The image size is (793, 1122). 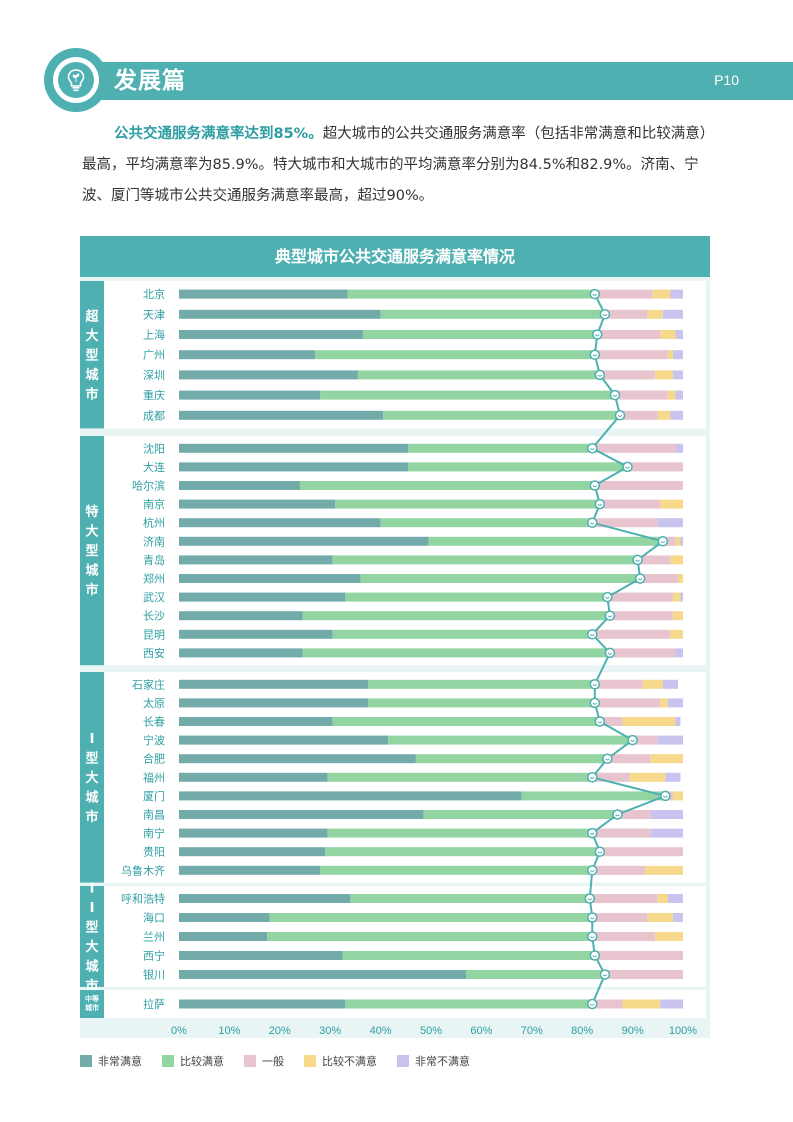 I want to click on legend-item: 比较满意, so click(x=193, y=1061).